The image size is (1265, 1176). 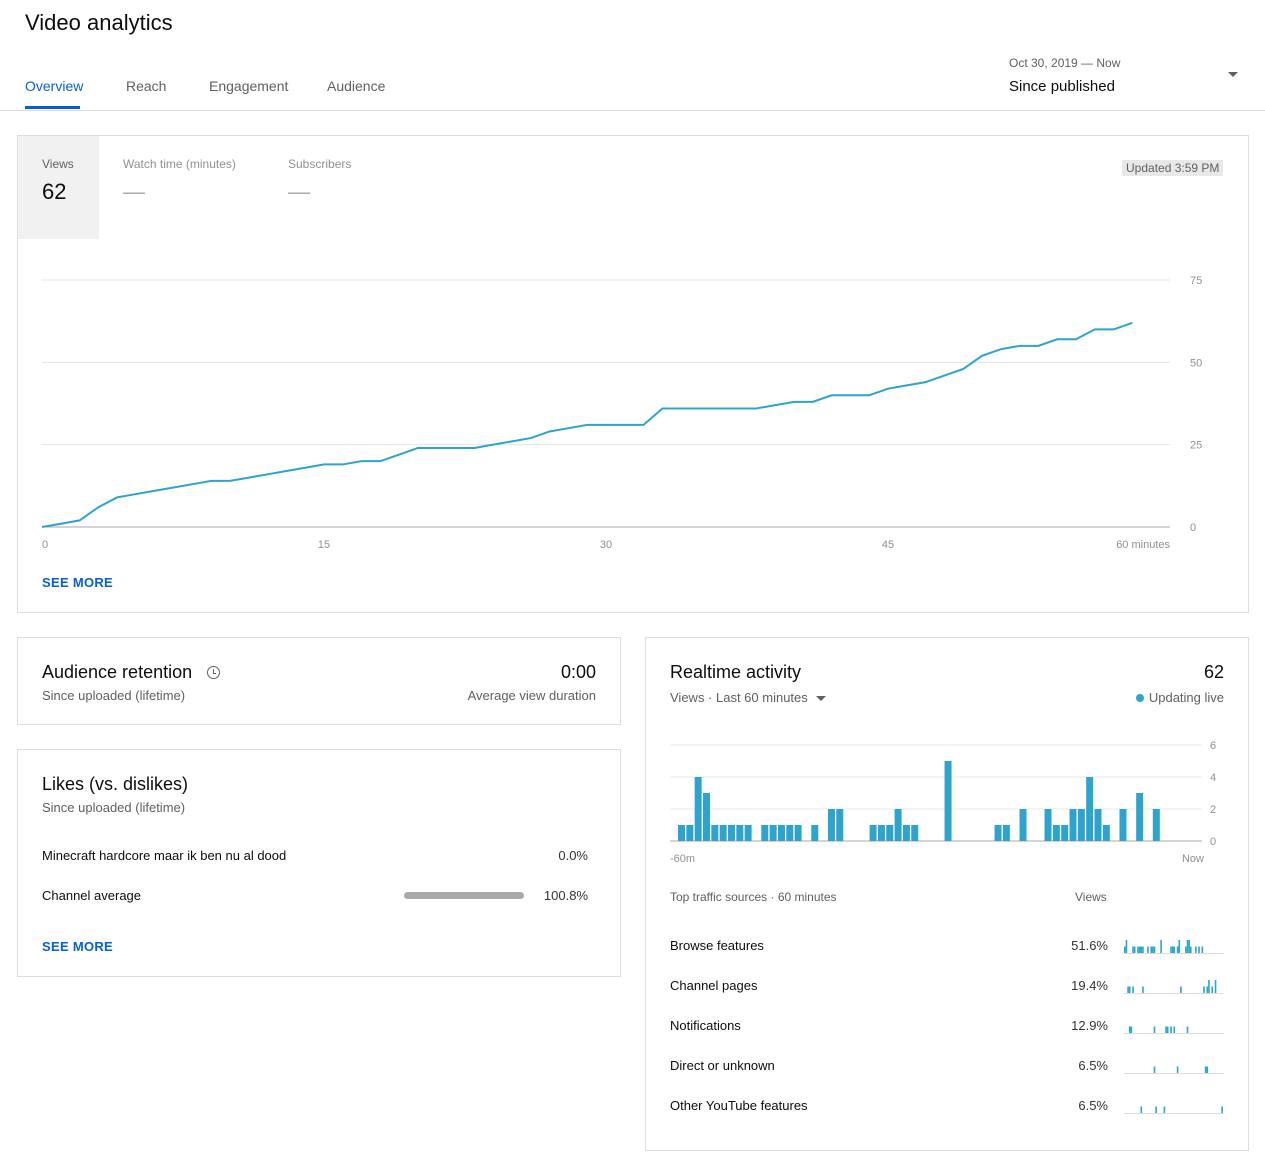 I want to click on metric-tab-views, so click(x=58, y=187).